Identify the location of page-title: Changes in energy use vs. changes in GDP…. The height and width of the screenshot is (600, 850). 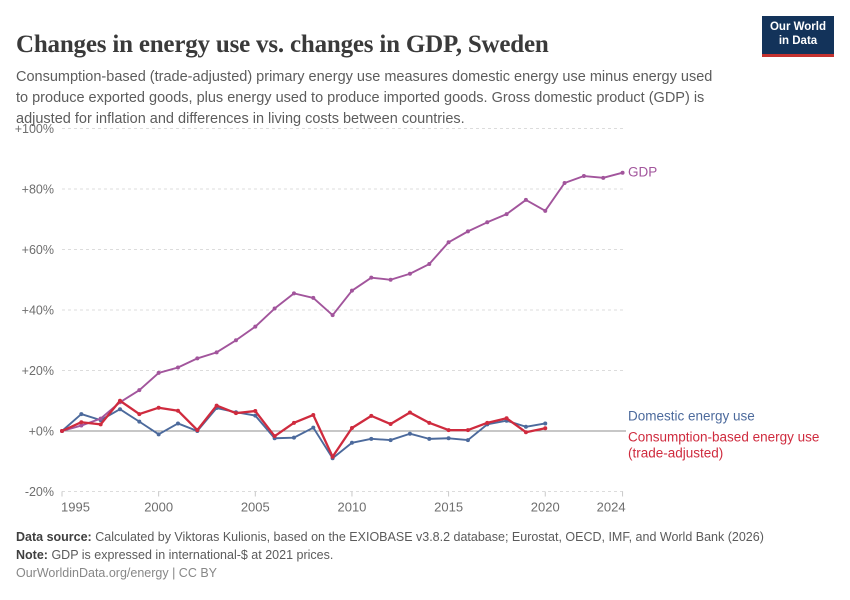
(282, 44).